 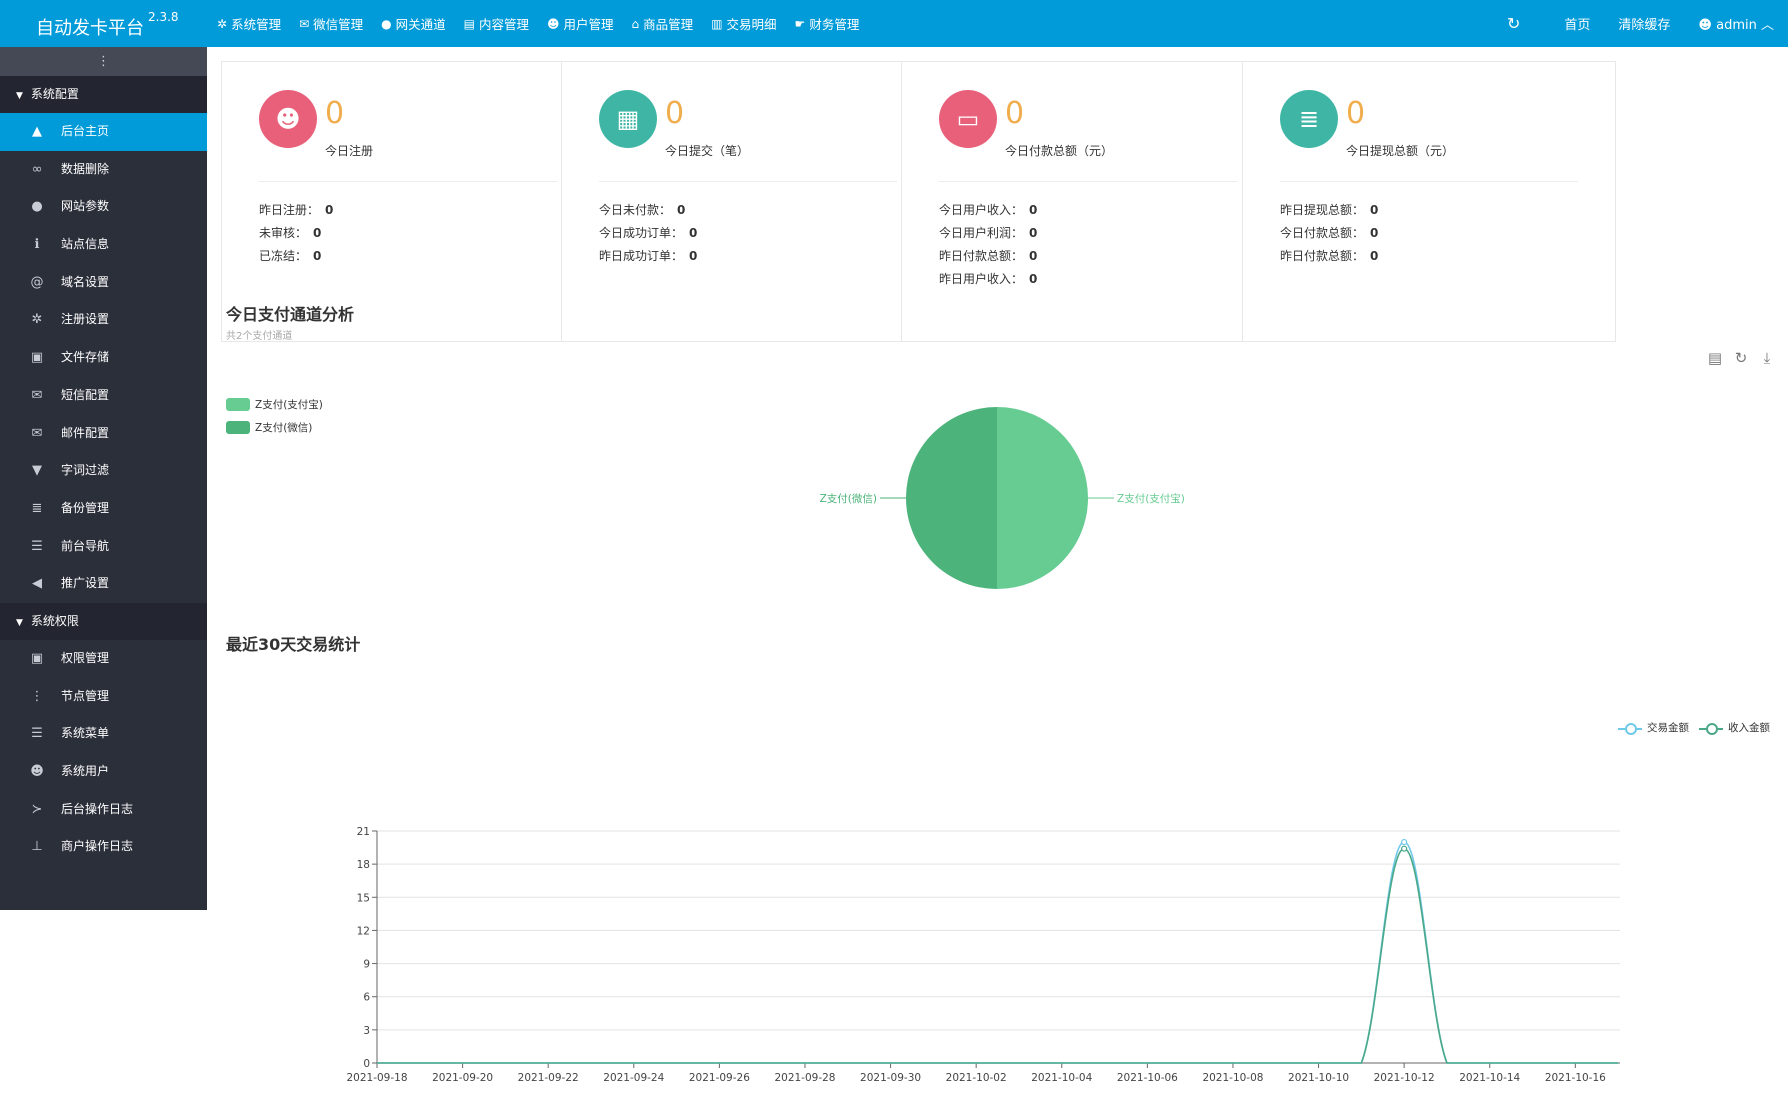 I want to click on clear-cache-link: 清除缓存, so click(x=1644, y=23).